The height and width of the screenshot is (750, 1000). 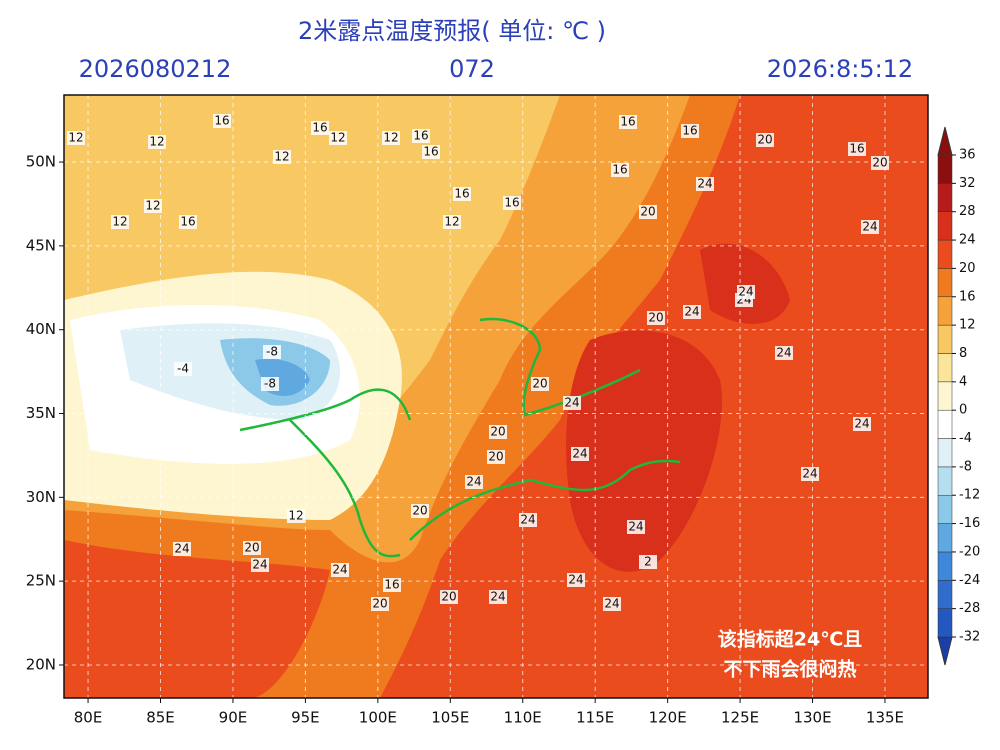 I want to click on x-tick-label: 120E, so click(x=668, y=718).